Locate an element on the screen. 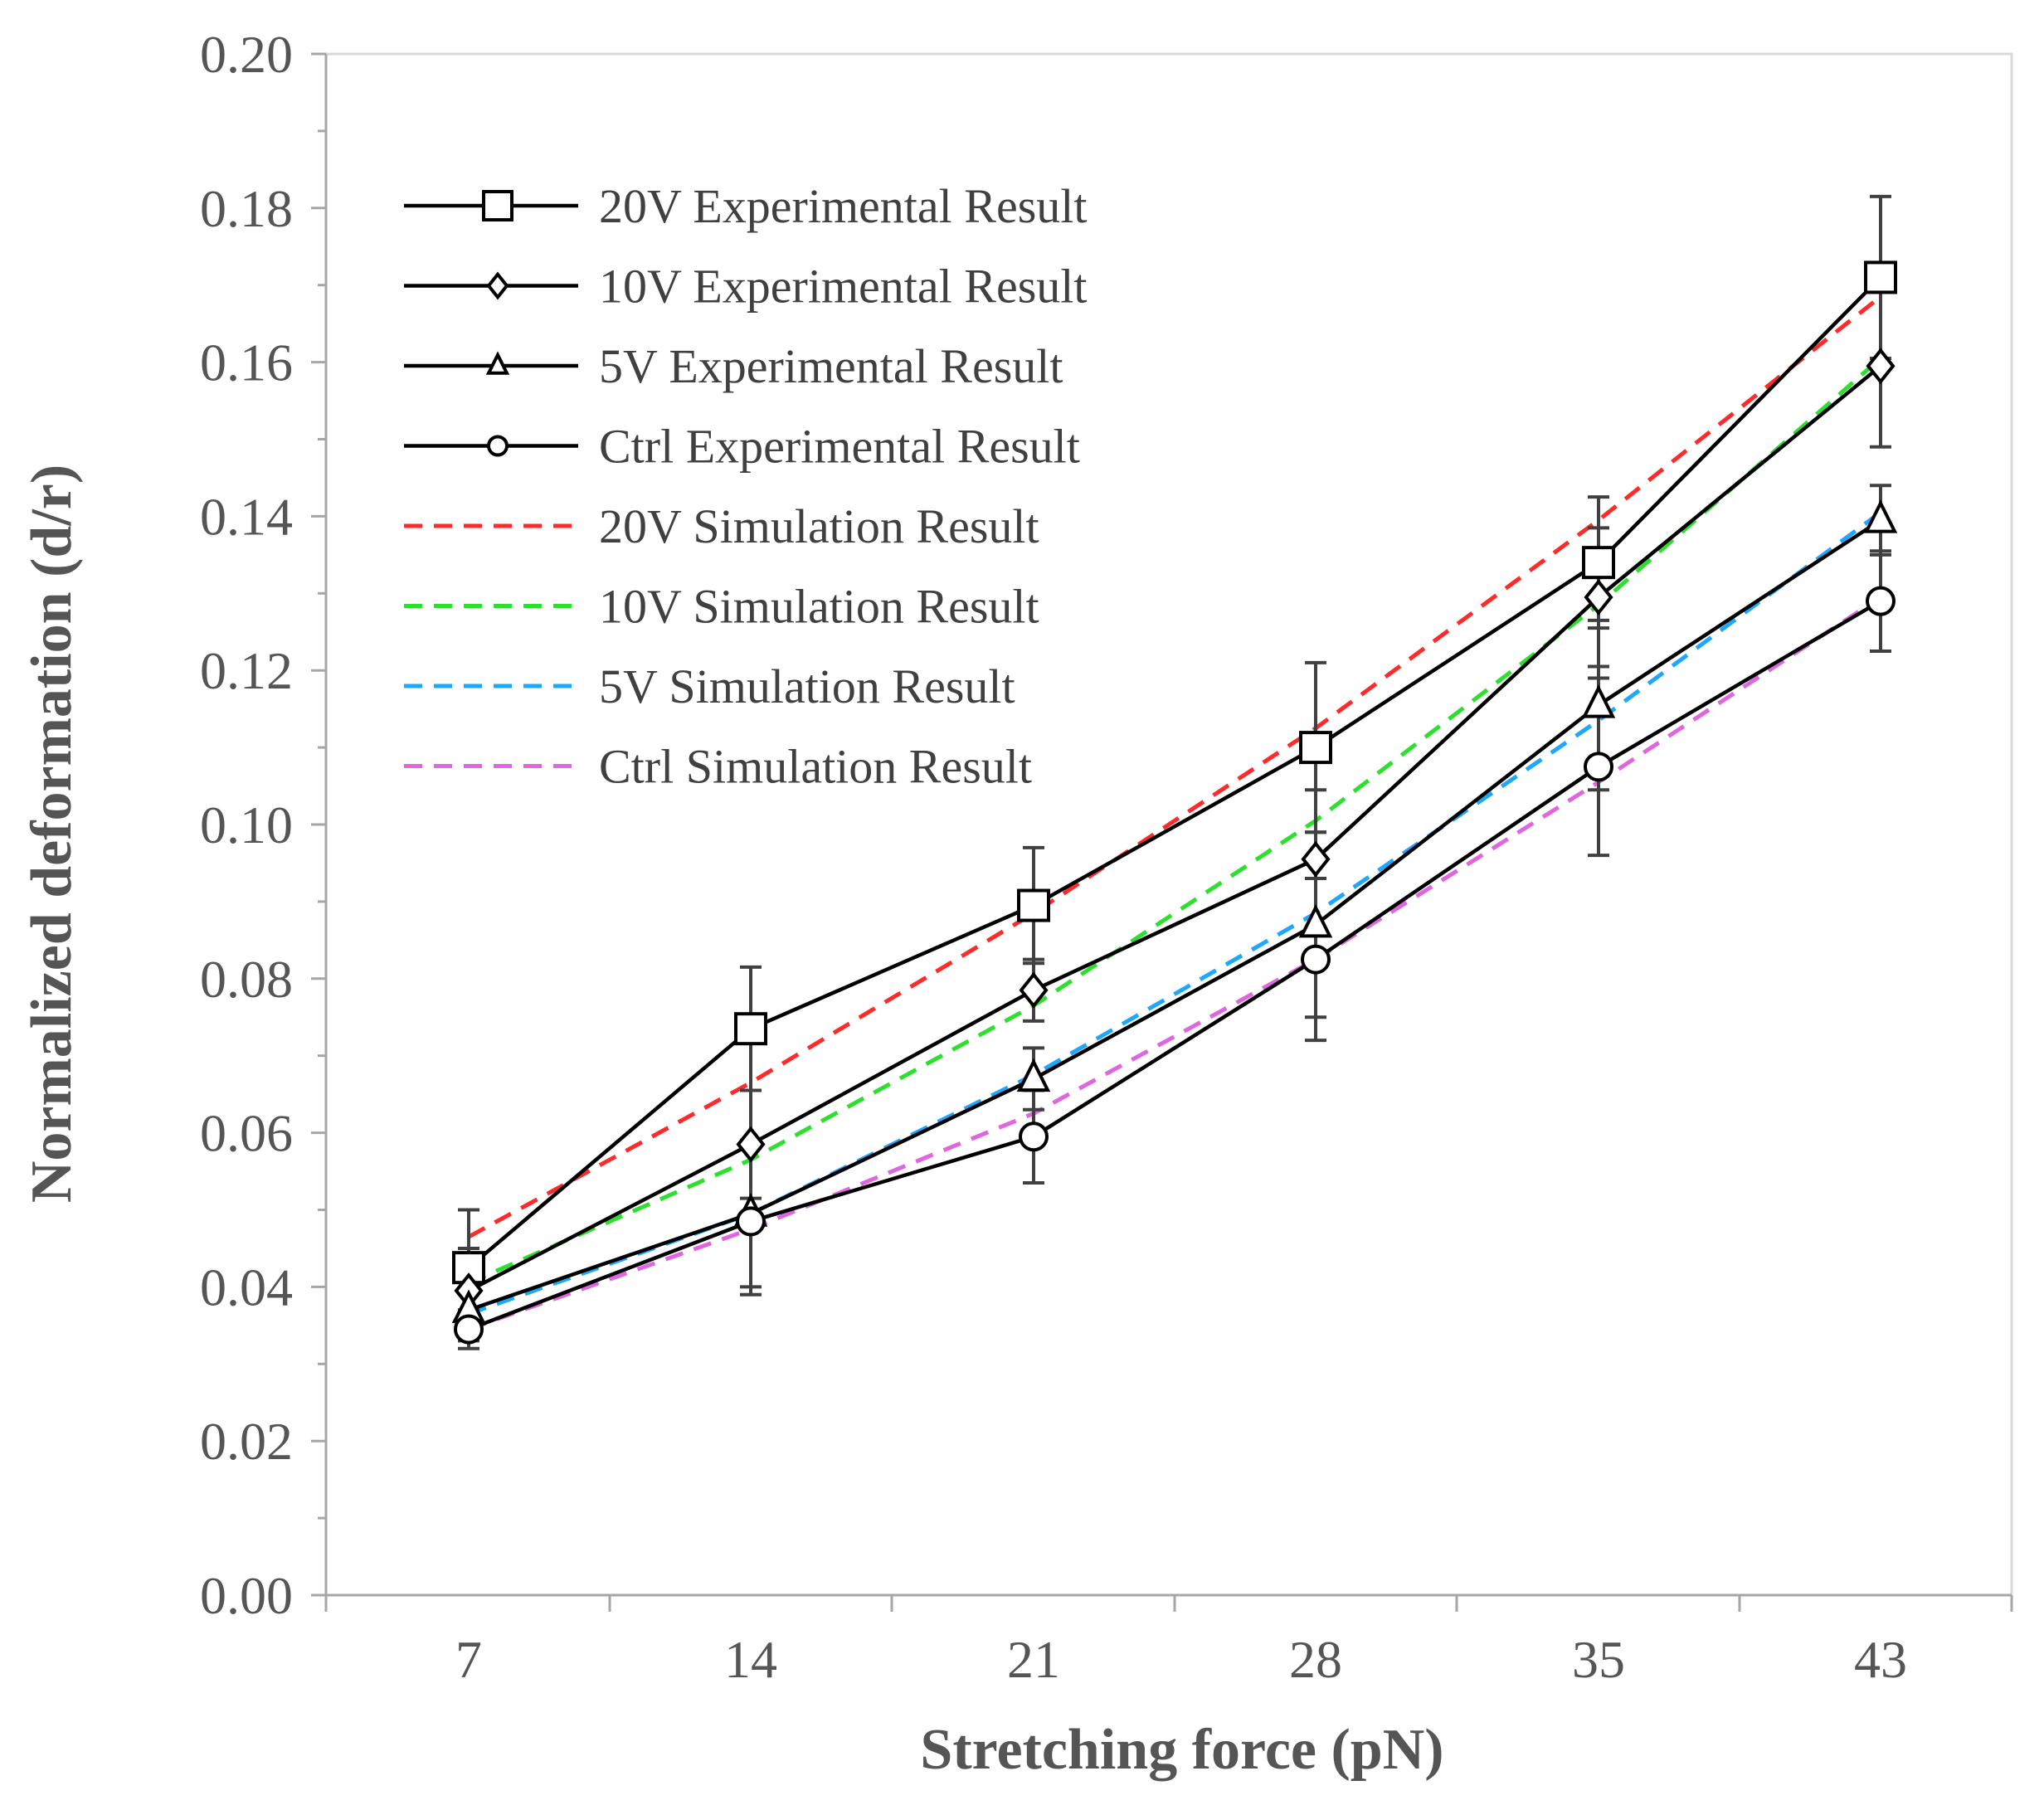 This screenshot has height=1805, width=2044. legend-marker-diamond is located at coordinates (498, 285).